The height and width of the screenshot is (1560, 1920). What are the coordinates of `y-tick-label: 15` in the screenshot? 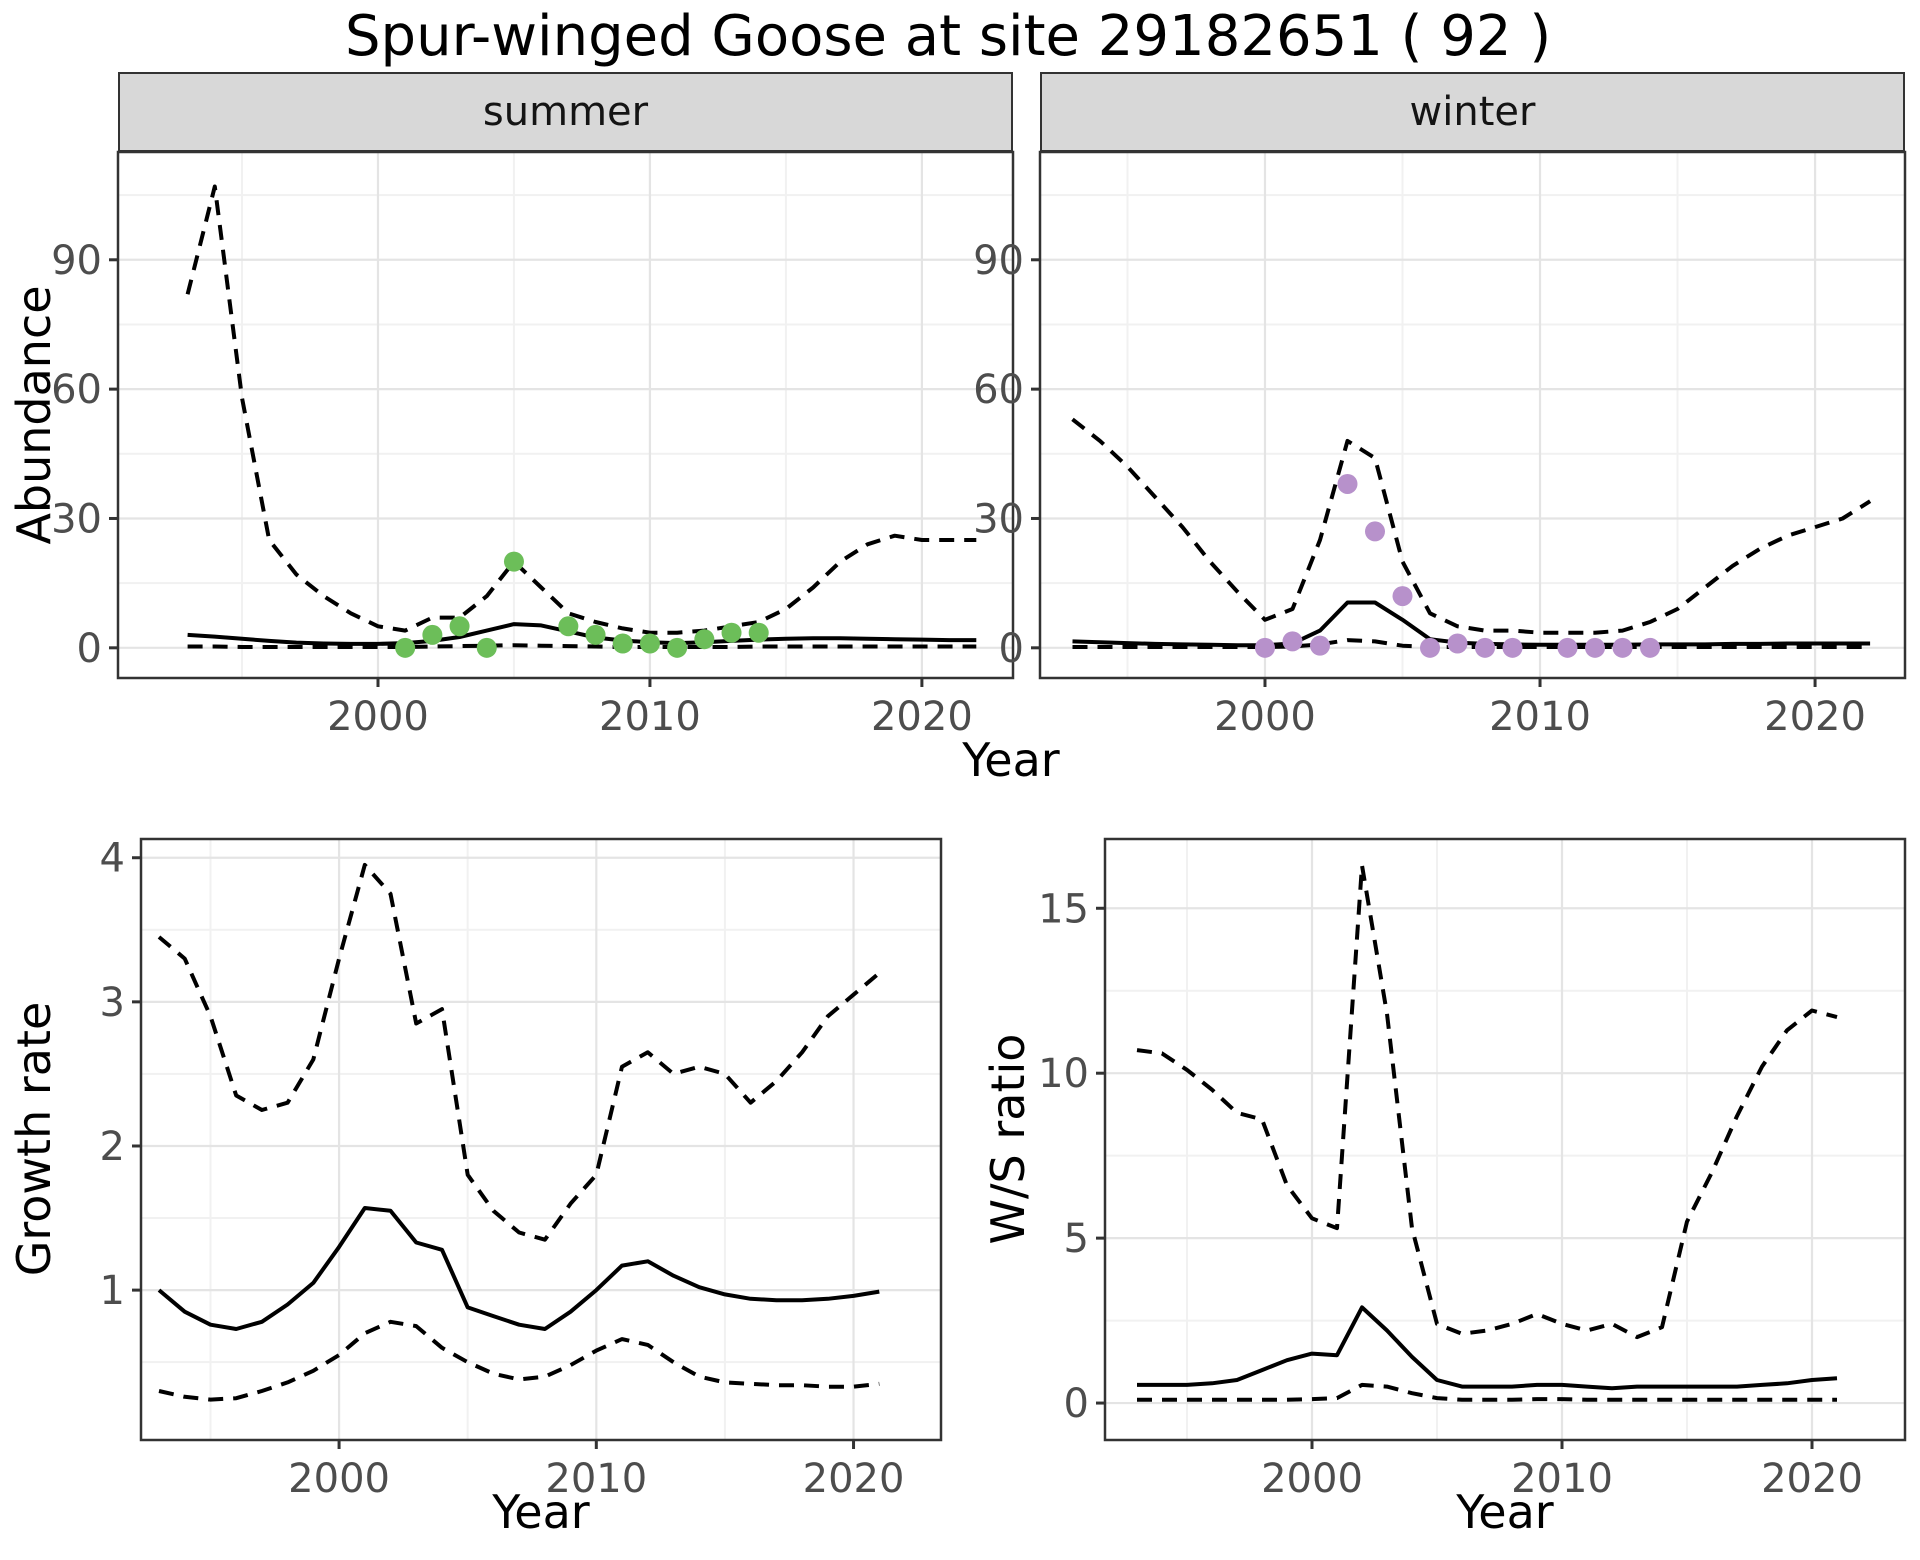 It's located at (1063, 909).